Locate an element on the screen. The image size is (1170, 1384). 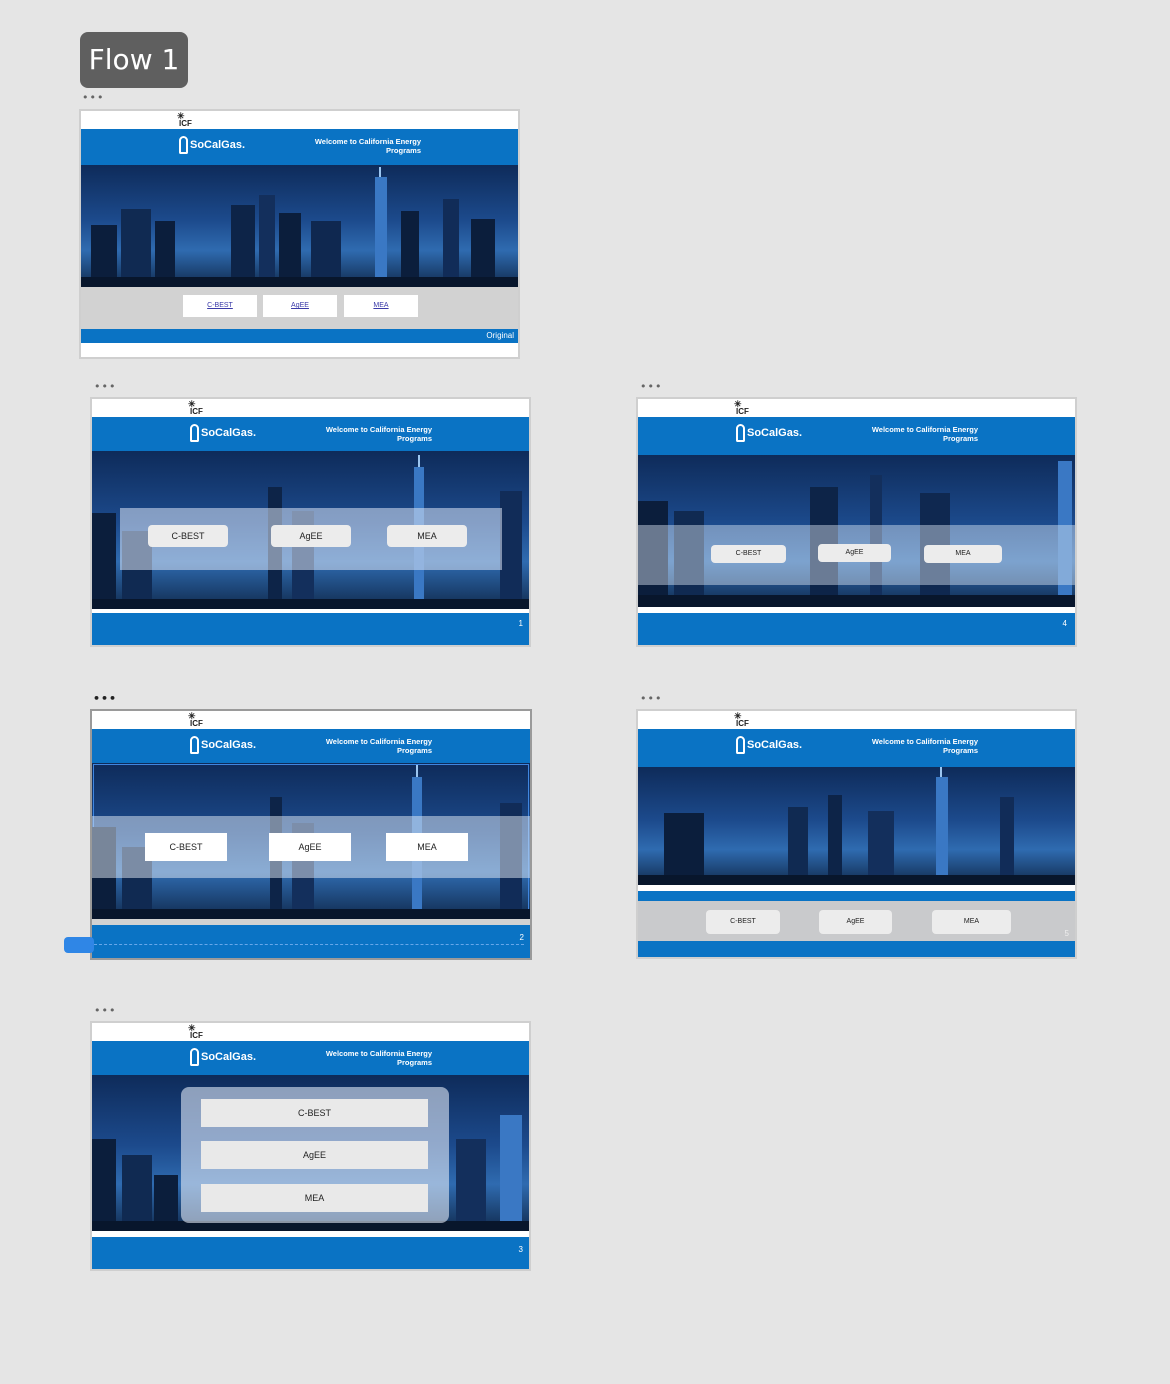
footer-bar: 2 is located at coordinates (311, 941).